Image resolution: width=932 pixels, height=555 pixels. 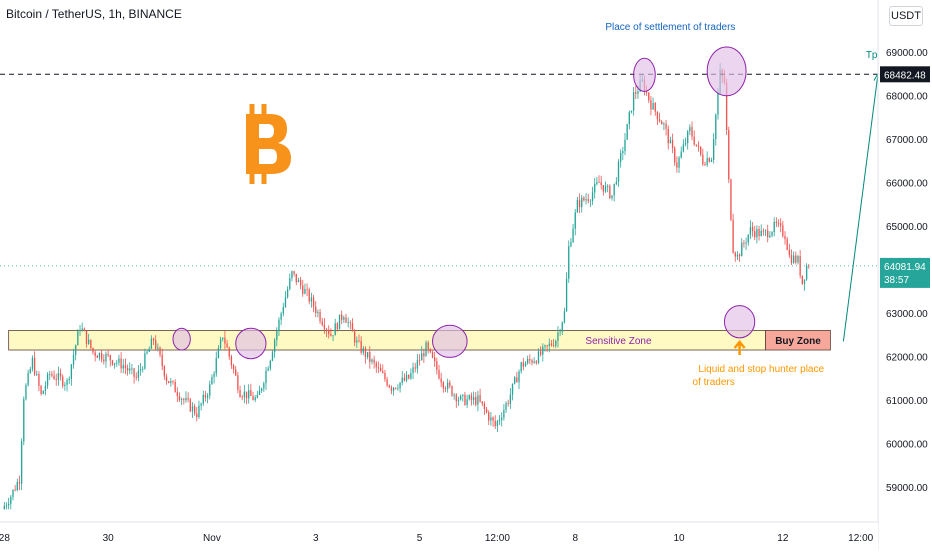 What do you see at coordinates (439, 536) in the screenshot?
I see `time-axis-panel` at bounding box center [439, 536].